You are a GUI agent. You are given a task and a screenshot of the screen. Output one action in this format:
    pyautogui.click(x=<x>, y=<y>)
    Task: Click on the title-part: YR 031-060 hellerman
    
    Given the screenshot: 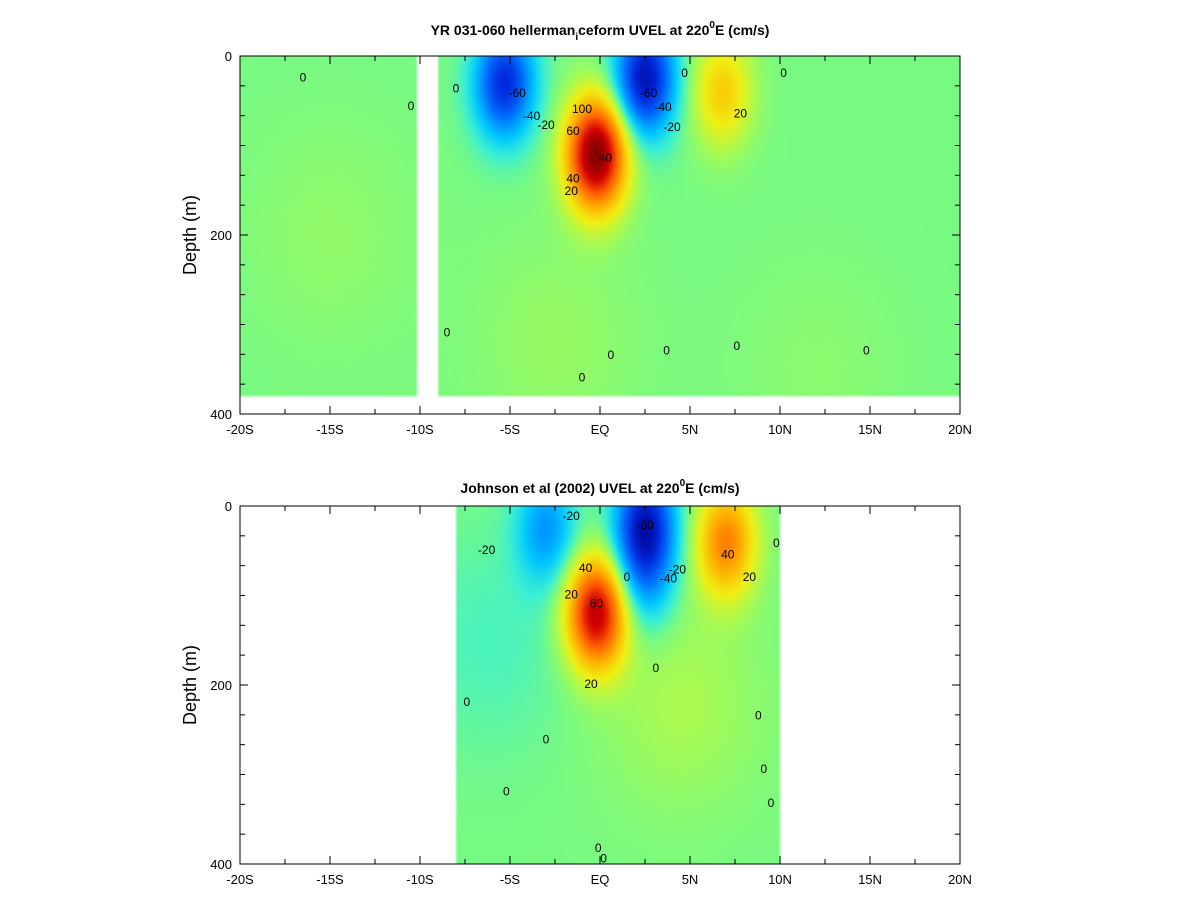 What is the action you would take?
    pyautogui.click(x=503, y=30)
    